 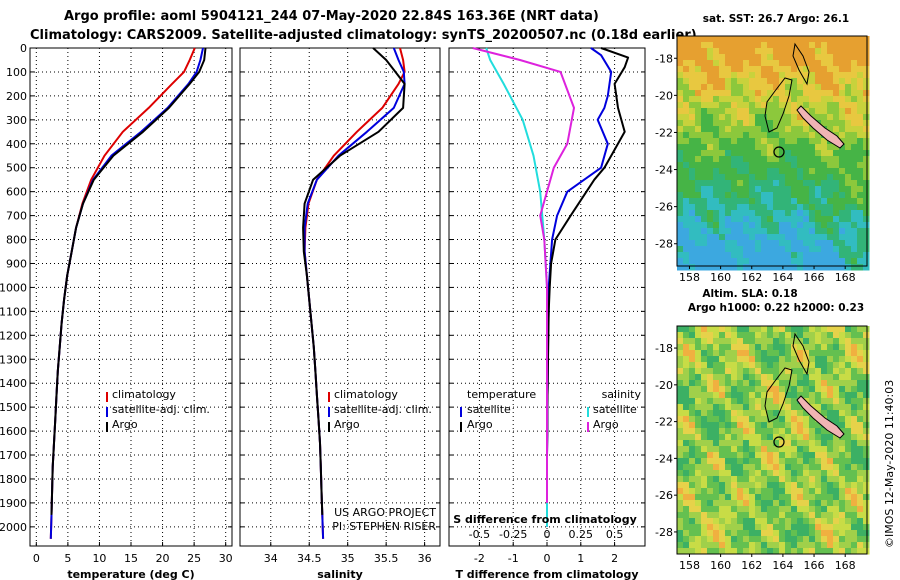 I want to click on differences-xtick-label: -2, so click(x=479, y=558).